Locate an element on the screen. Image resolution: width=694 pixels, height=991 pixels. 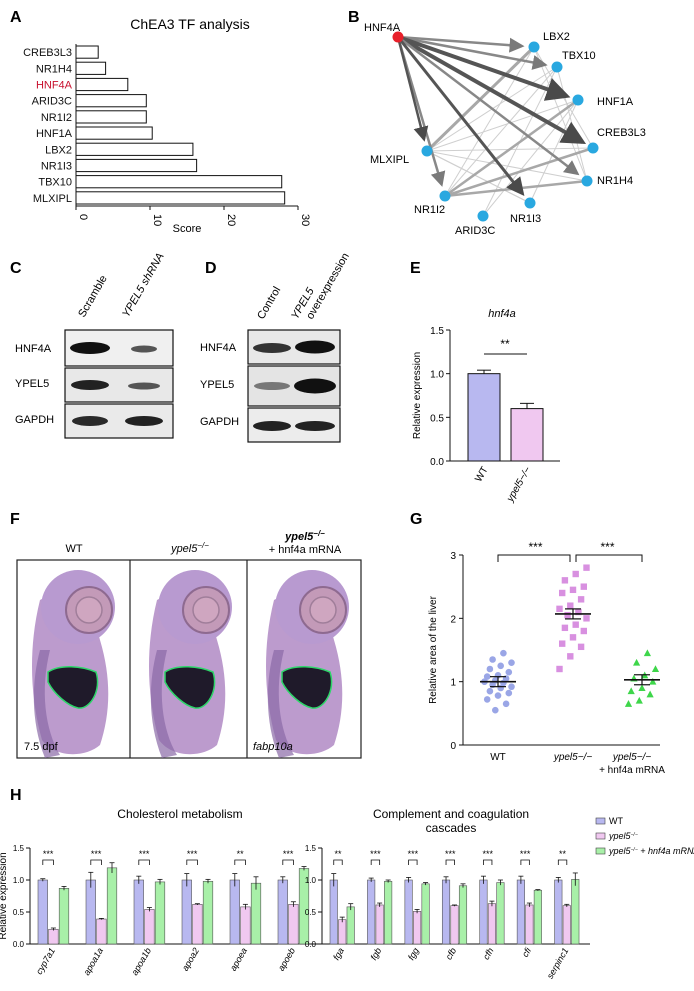
x-tick-label-cfb: cfb is located at coordinates (451, 953).